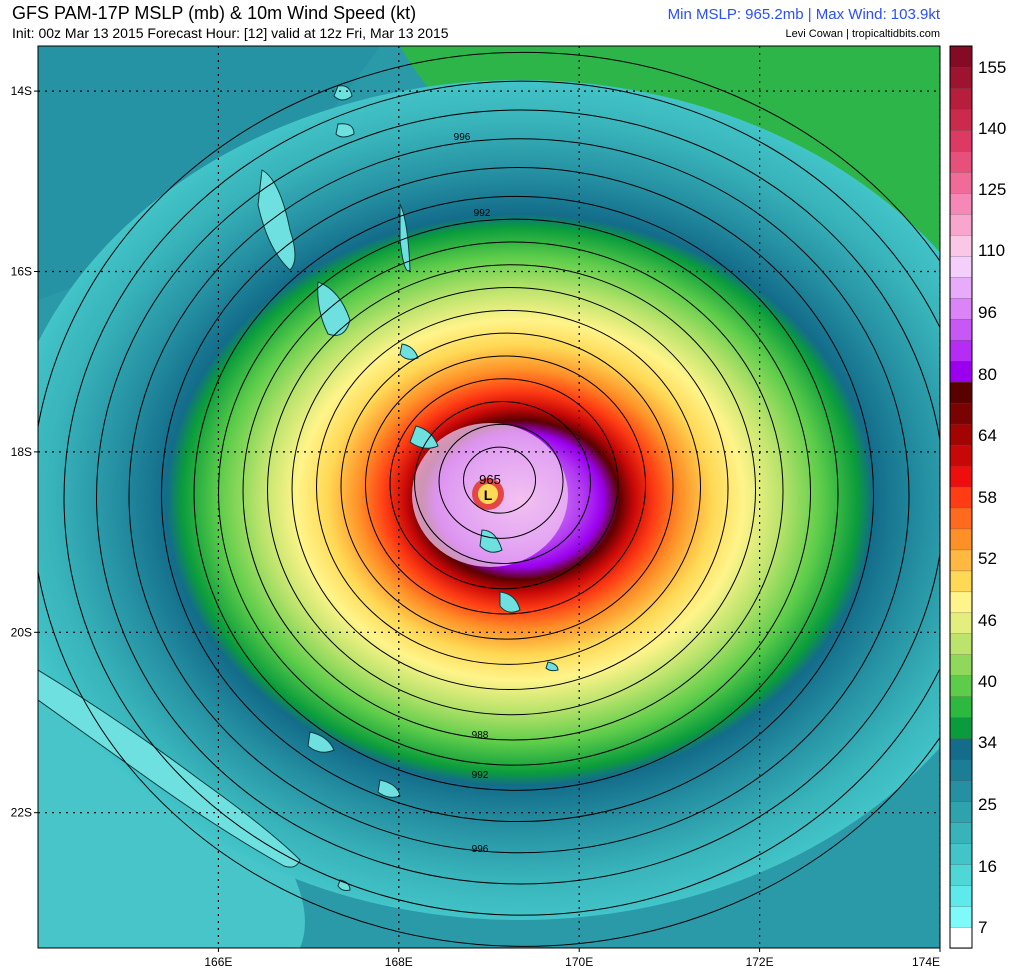  Describe the element at coordinates (424, 437) in the screenshot. I see `erromango-island` at that location.